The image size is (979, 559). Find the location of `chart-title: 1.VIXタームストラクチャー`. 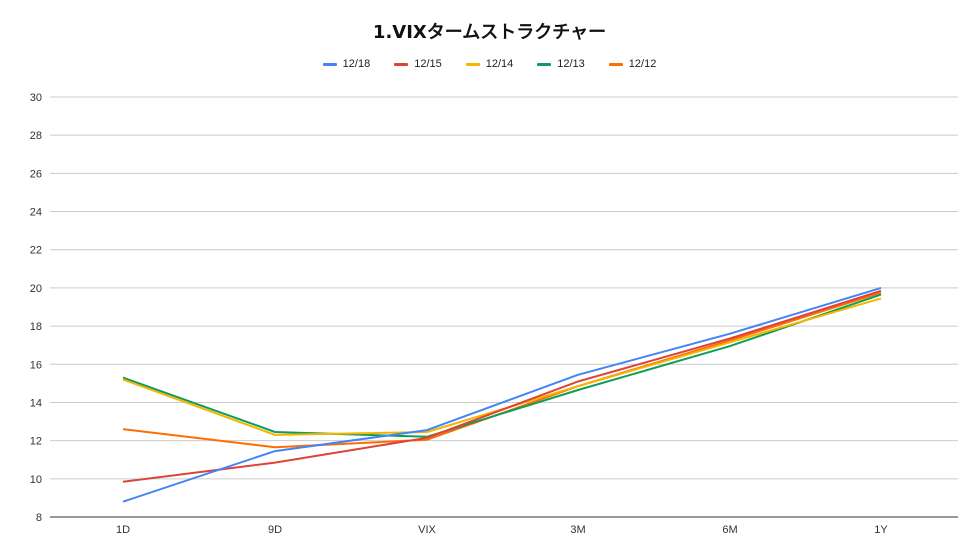

chart-title: 1.VIXタームストラクチャー is located at coordinates (489, 32).